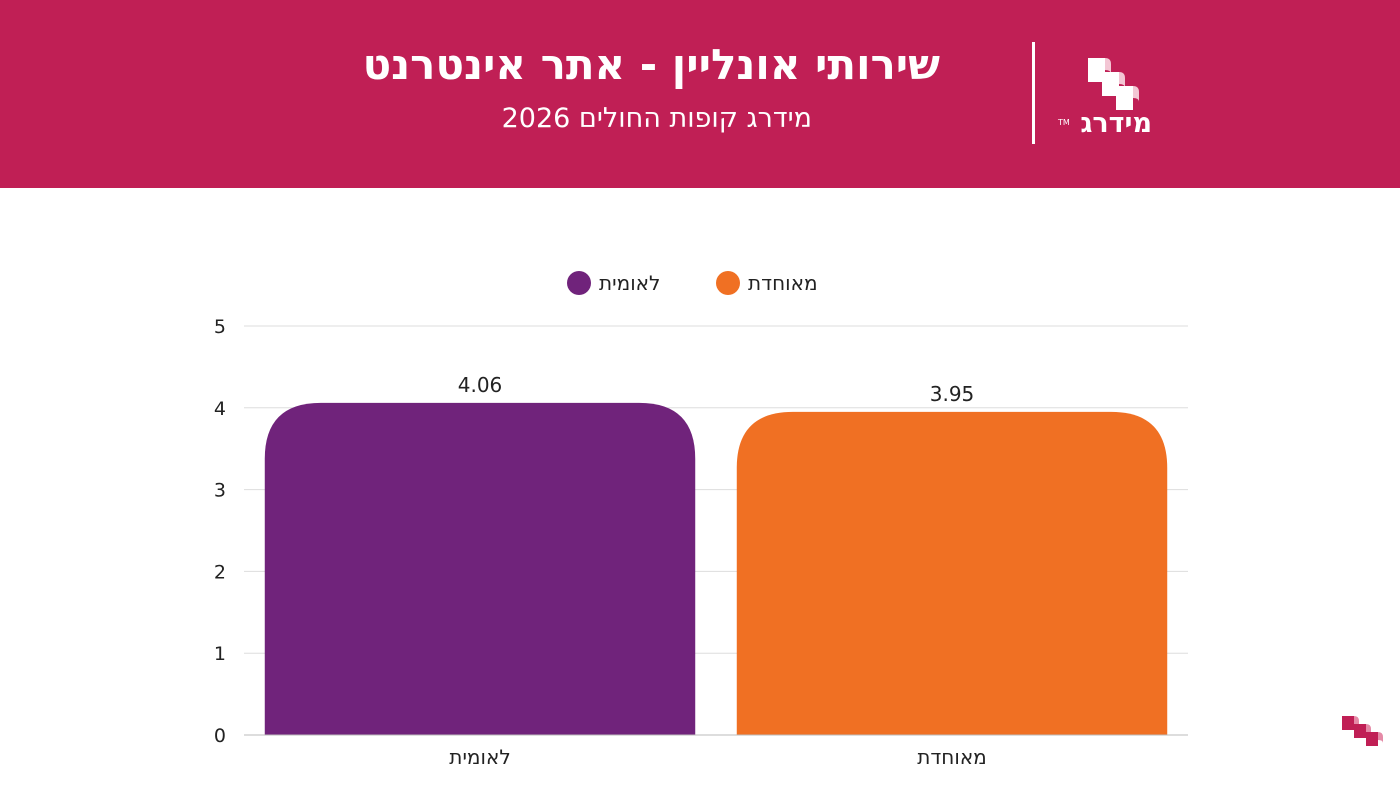 This screenshot has height=787, width=1400. I want to click on y-tick-label: 1, so click(220, 654).